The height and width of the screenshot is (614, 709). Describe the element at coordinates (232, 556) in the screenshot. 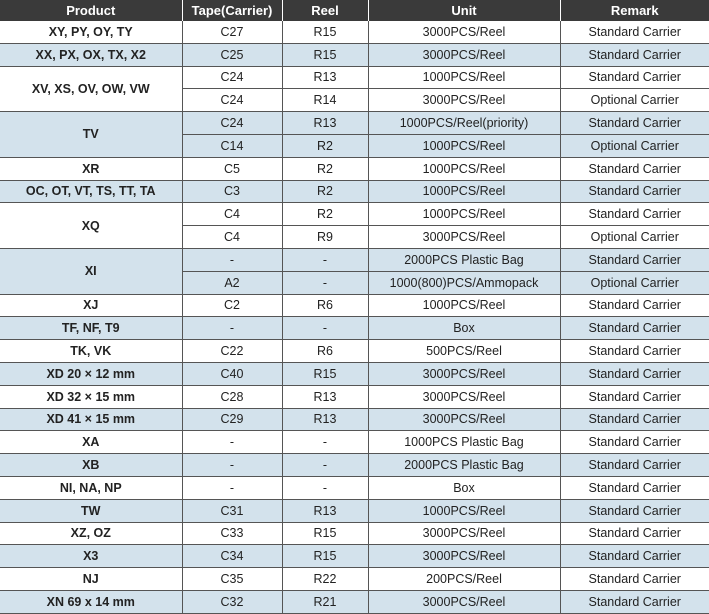

I see `tape-cell: C34` at that location.